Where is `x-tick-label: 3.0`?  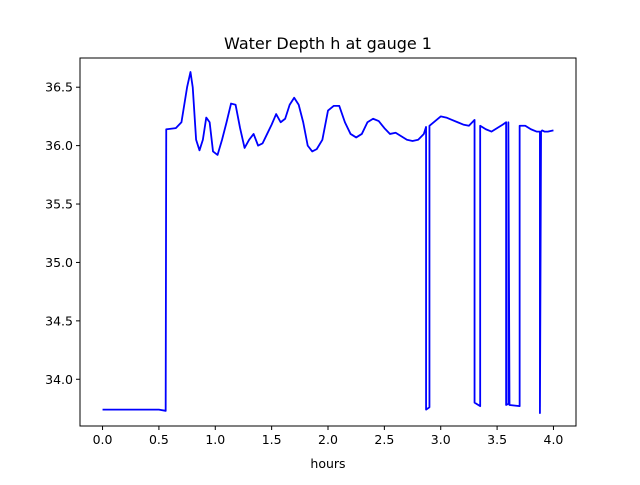 x-tick-label: 3.0 is located at coordinates (441, 439).